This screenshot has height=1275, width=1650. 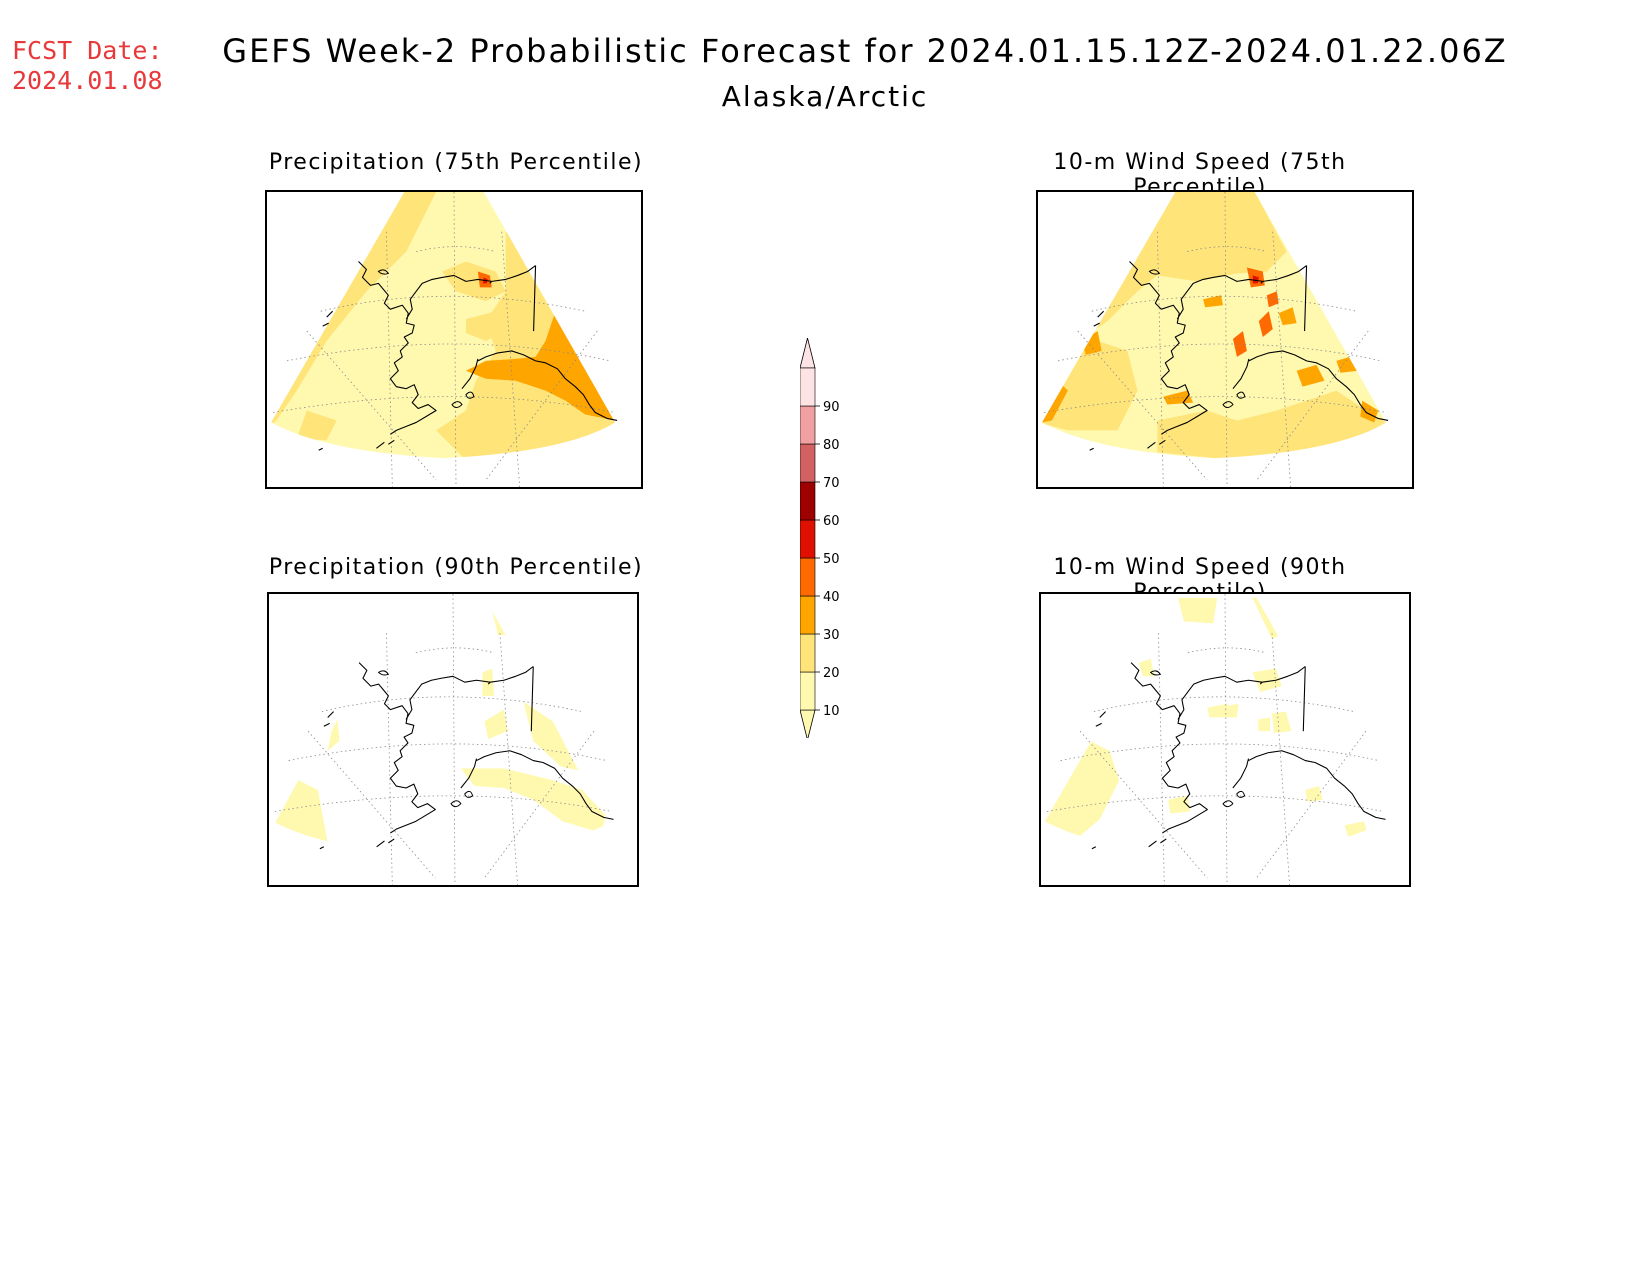 I want to click on wind90-sector-mask, so click(x=1225, y=739).